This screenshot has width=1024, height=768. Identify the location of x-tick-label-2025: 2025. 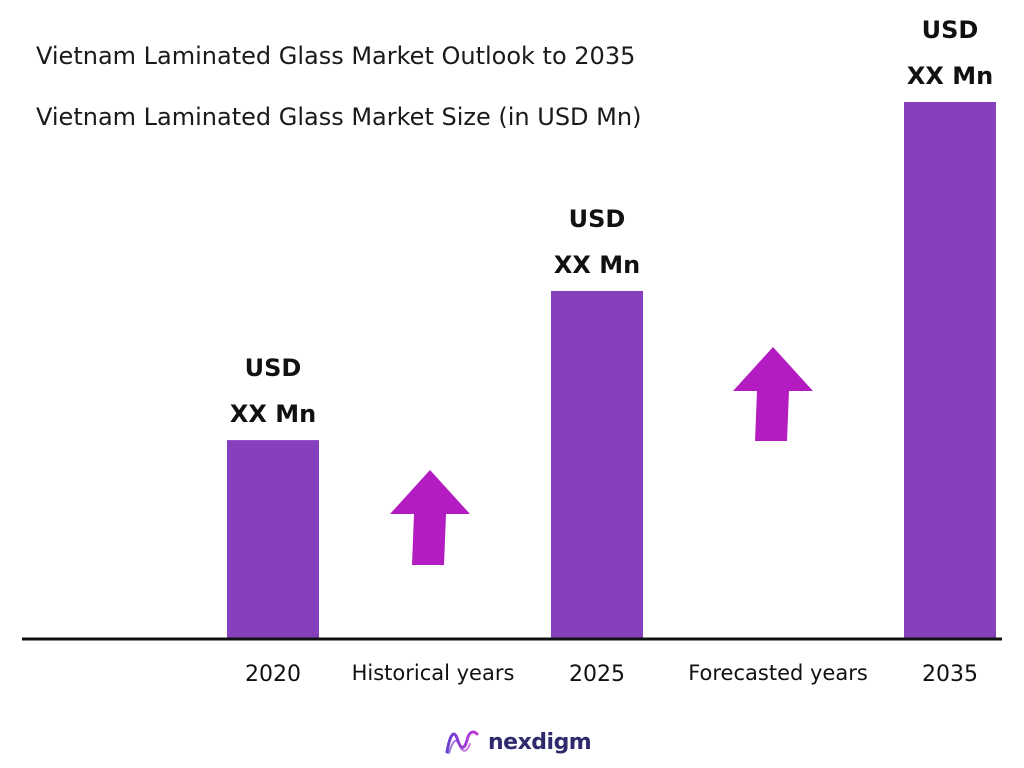
(597, 674).